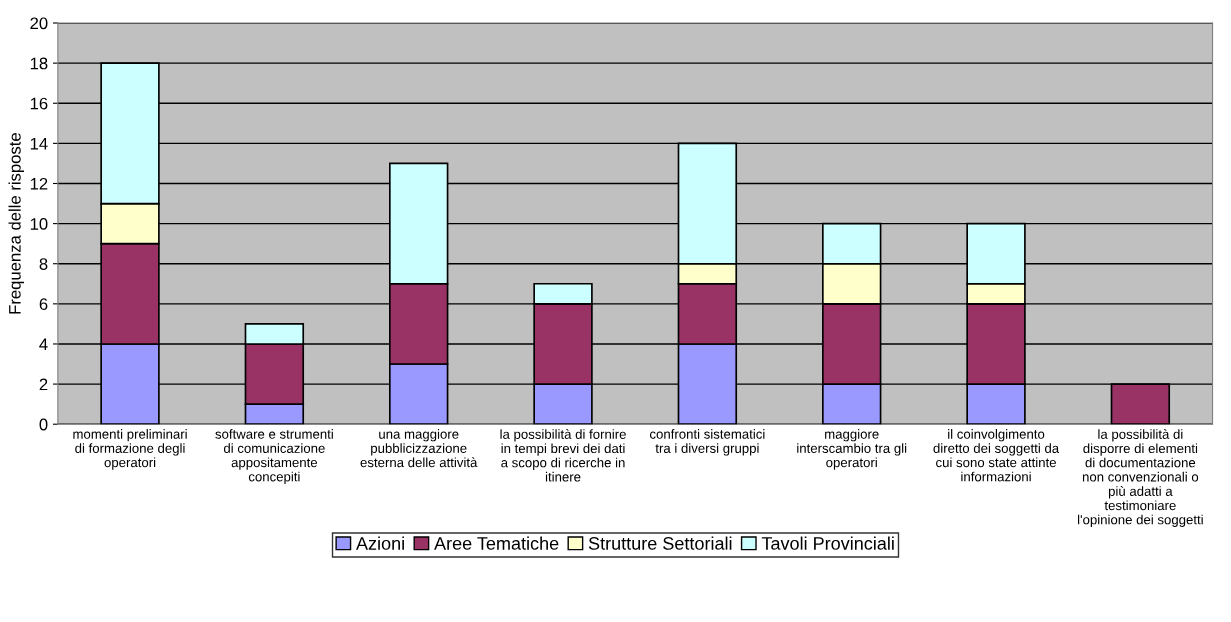 Image resolution: width=1231 pixels, height=622 pixels. What do you see at coordinates (43, 304) in the screenshot?
I see `y-tick-label: 6` at bounding box center [43, 304].